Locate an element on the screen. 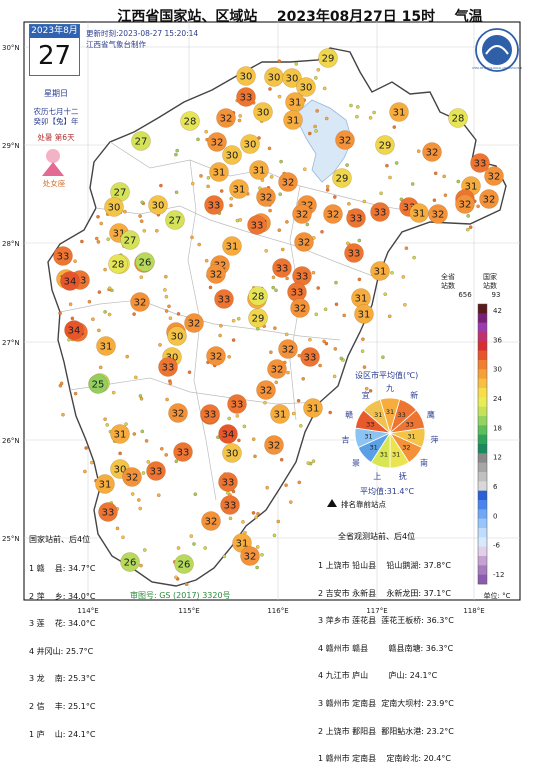 The image size is (550, 782). national-row: 2 萍 乡: 34.0°C is located at coordinates (62, 596).